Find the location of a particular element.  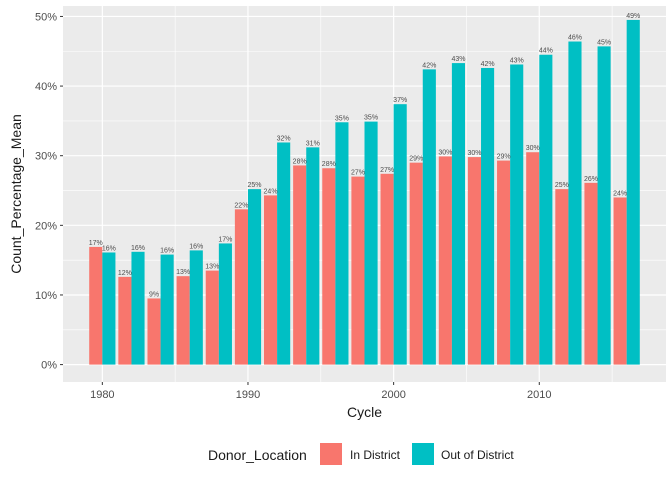

bar-label: 37% is located at coordinates (400, 100).